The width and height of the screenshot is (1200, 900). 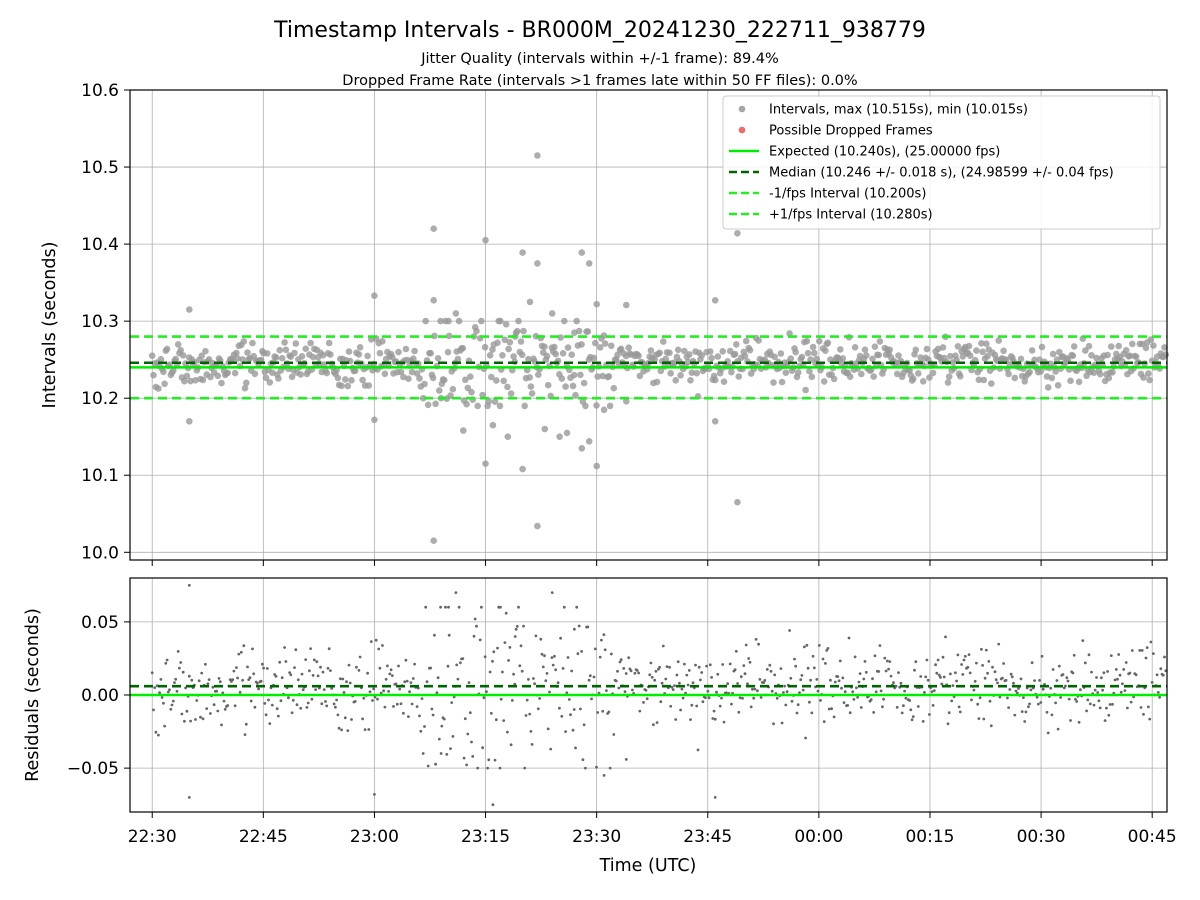 I want to click on y-tick-label: −0.05, so click(x=93, y=769).